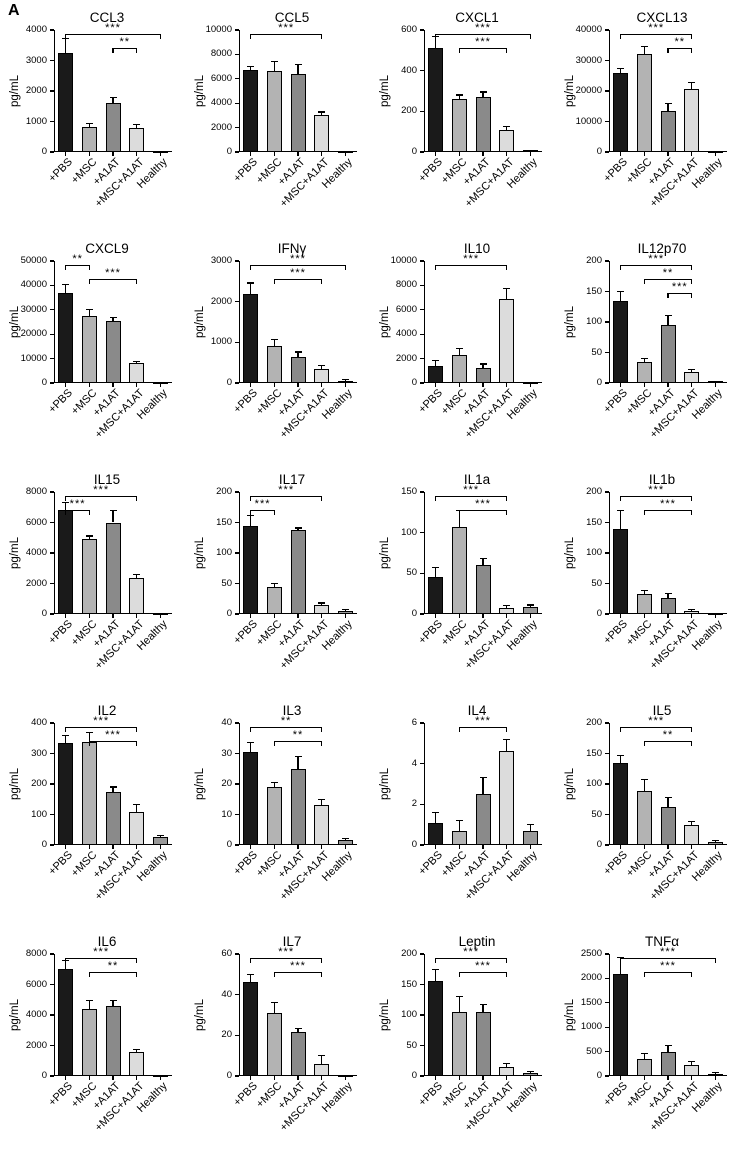  Describe the element at coordinates (385, 553) in the screenshot. I see `y-axis-label: pg/mL` at that location.